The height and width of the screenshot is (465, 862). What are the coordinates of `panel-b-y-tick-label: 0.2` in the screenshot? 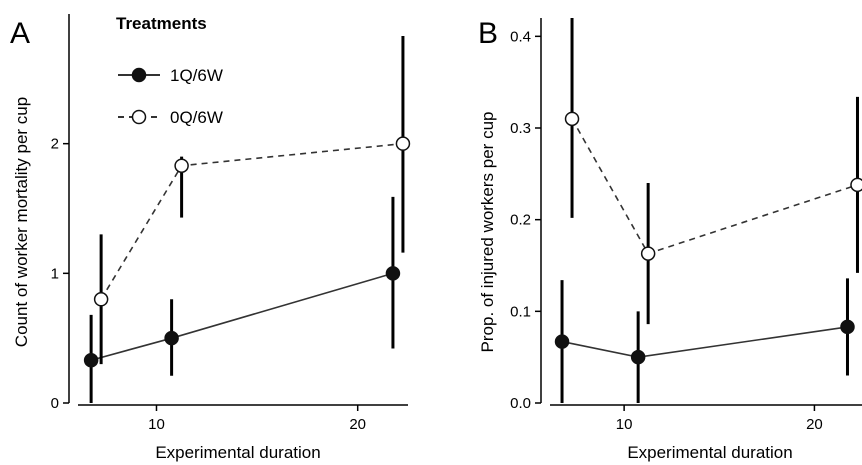 It's located at (520, 220).